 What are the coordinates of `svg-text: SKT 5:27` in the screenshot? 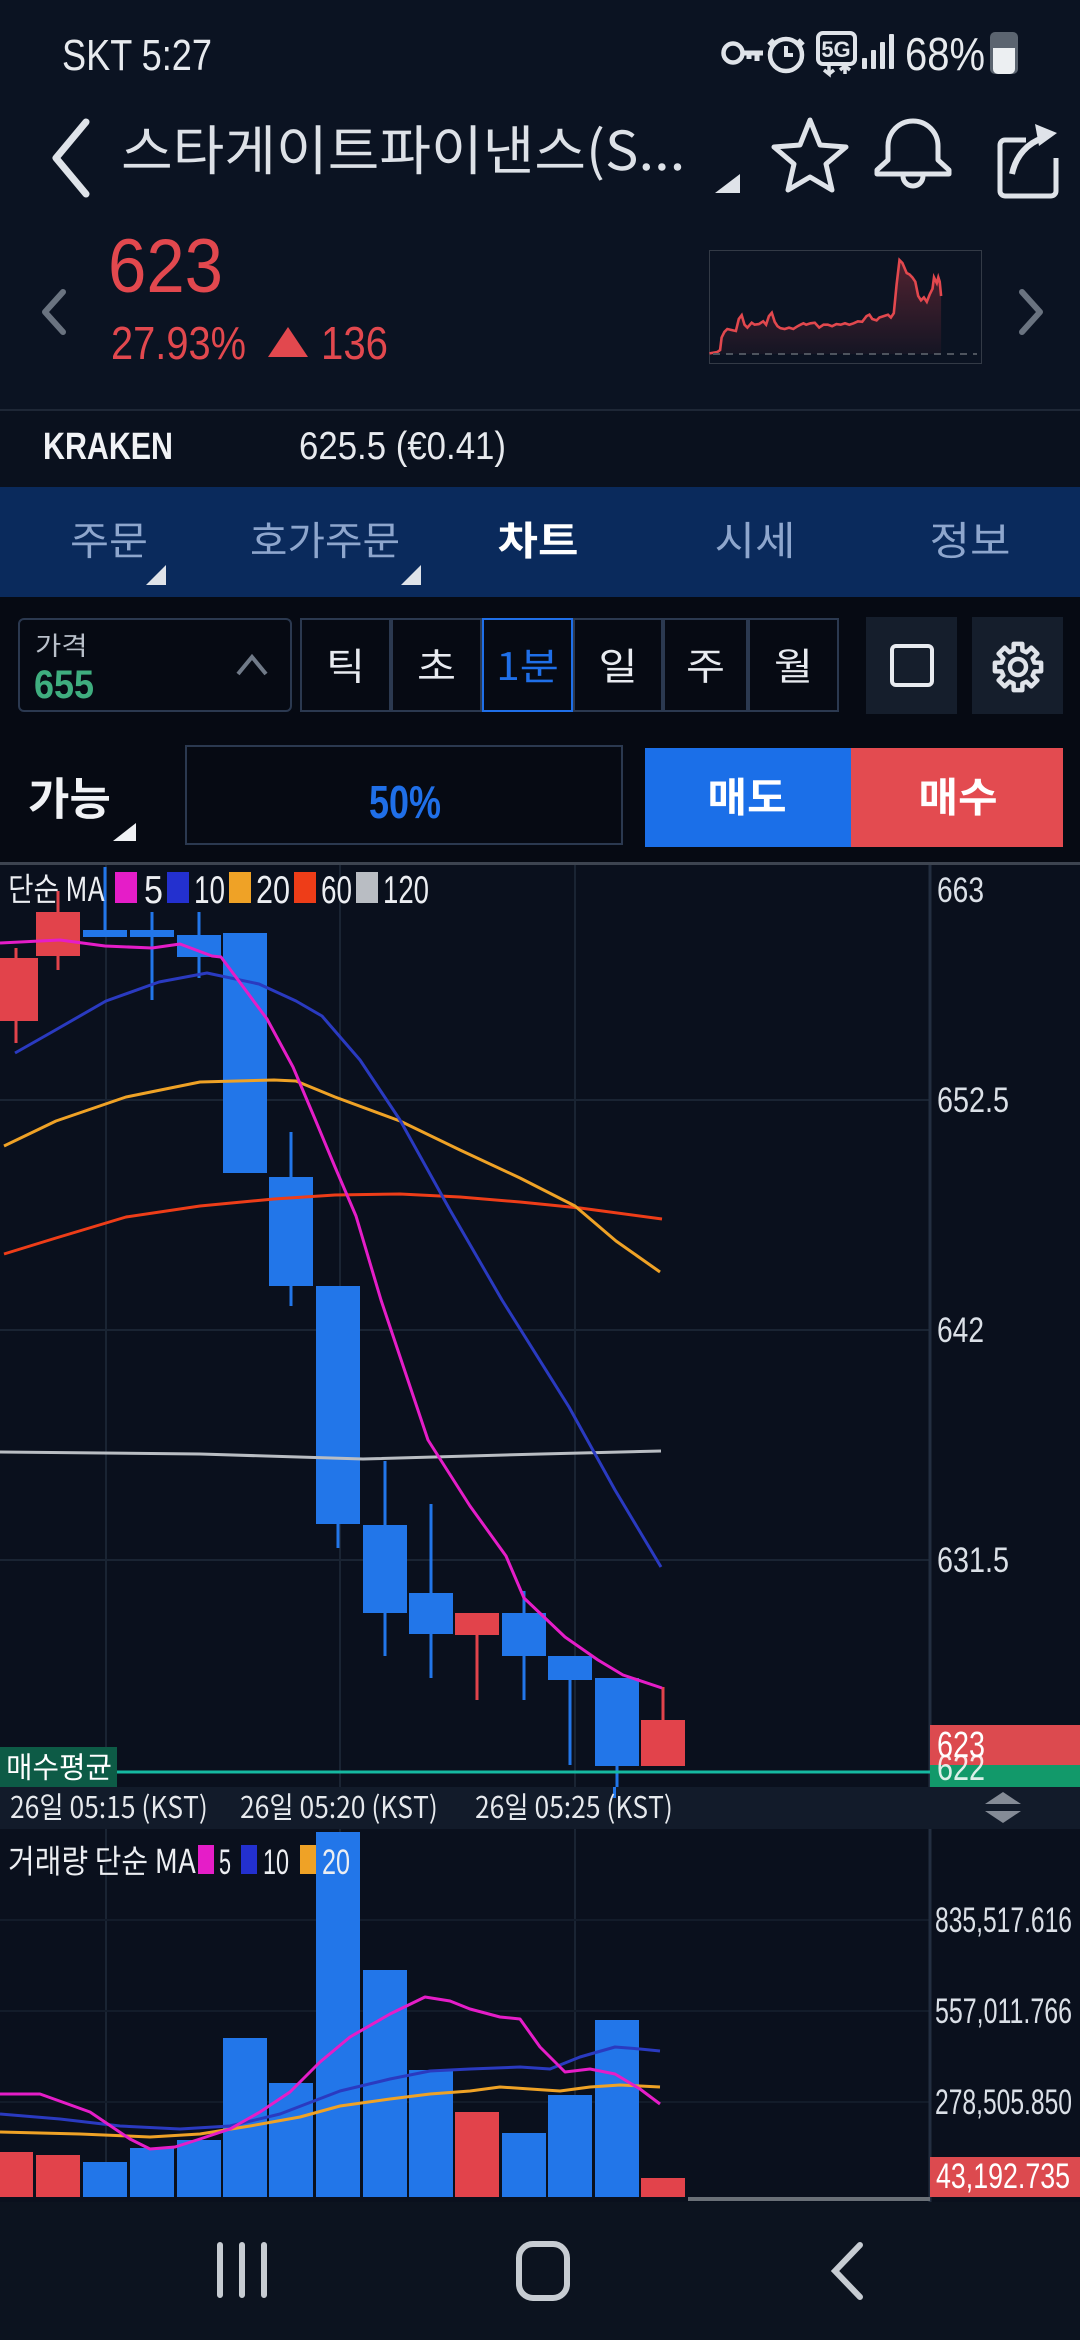 It's located at (137, 55).